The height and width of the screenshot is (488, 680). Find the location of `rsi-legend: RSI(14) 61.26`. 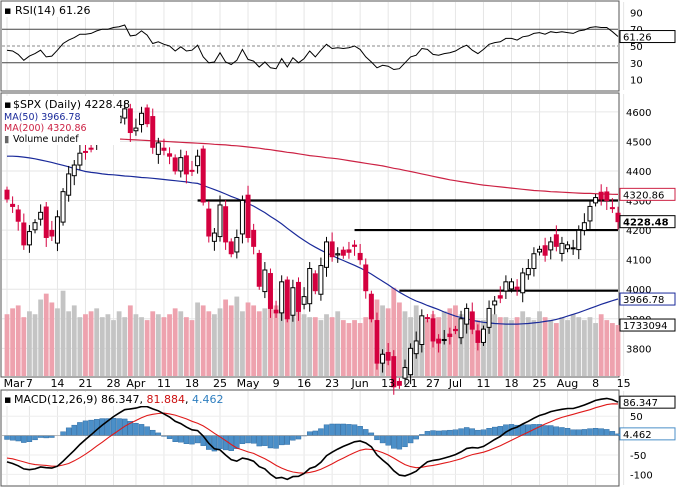

rsi-legend: RSI(14) 61.26 is located at coordinates (52, 10).